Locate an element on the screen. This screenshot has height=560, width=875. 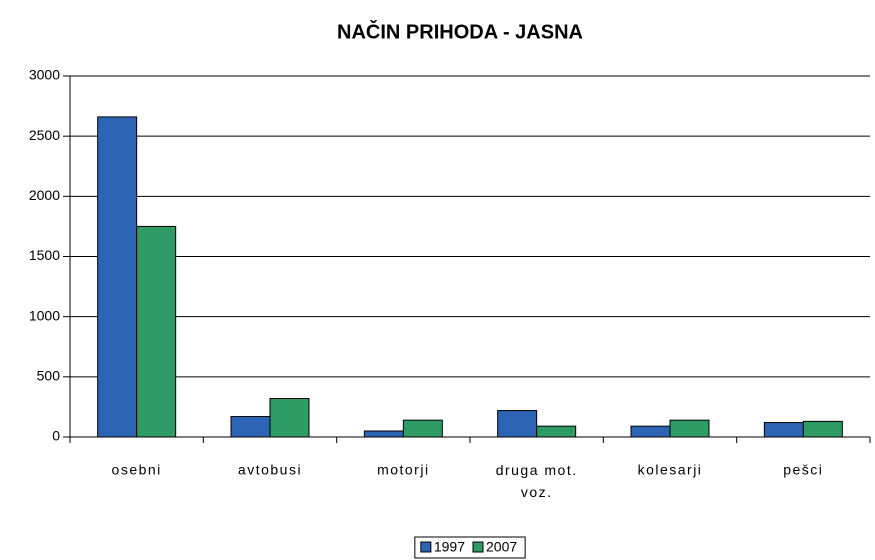
y-tick-label: 1000 is located at coordinates (44, 315).